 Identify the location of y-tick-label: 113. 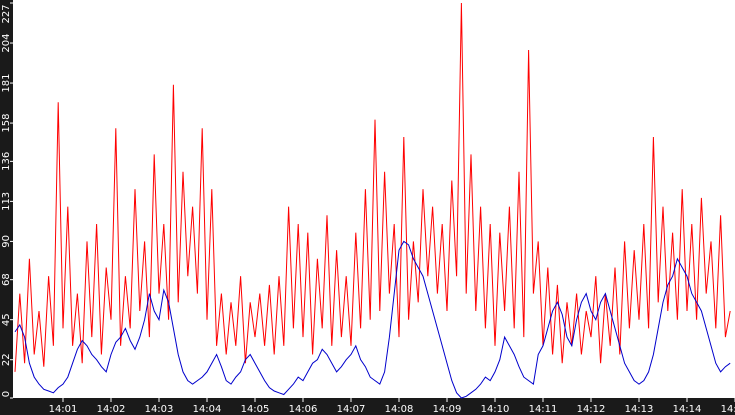
(6, 201).